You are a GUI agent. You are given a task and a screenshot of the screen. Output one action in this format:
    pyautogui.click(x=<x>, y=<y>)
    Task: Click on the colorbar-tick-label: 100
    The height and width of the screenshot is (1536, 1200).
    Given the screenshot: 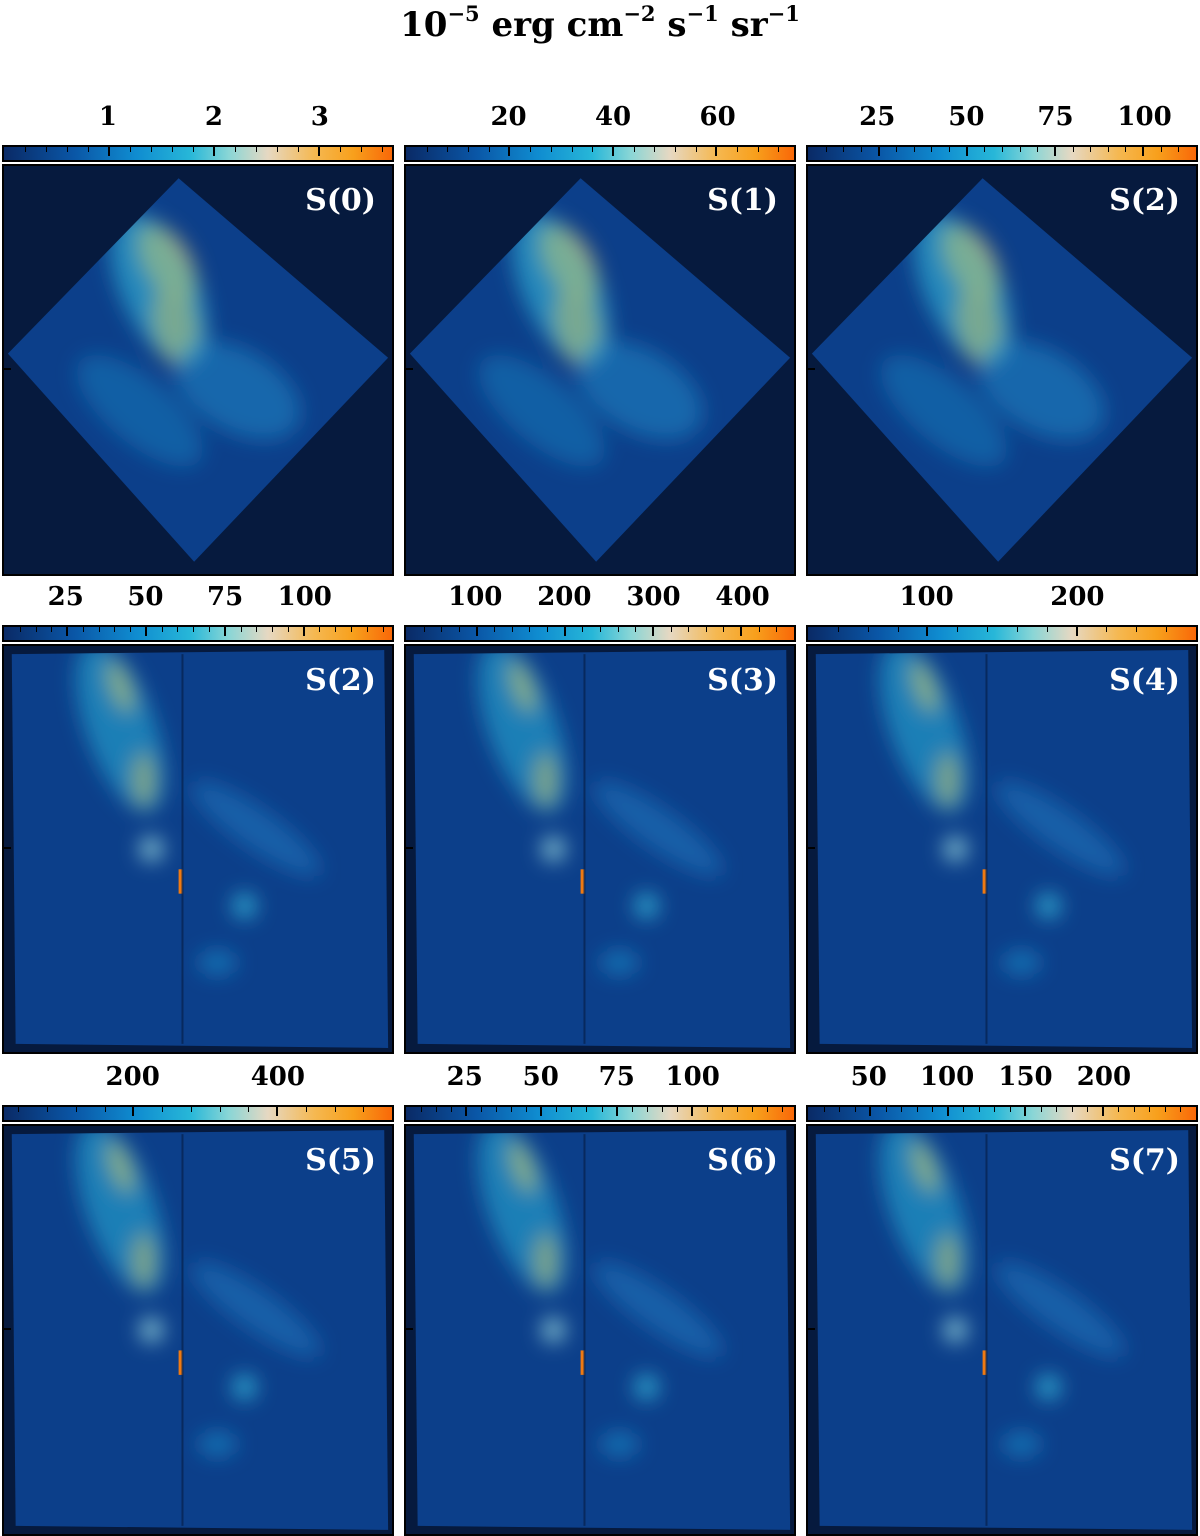 What is the action you would take?
    pyautogui.click(x=692, y=1077)
    